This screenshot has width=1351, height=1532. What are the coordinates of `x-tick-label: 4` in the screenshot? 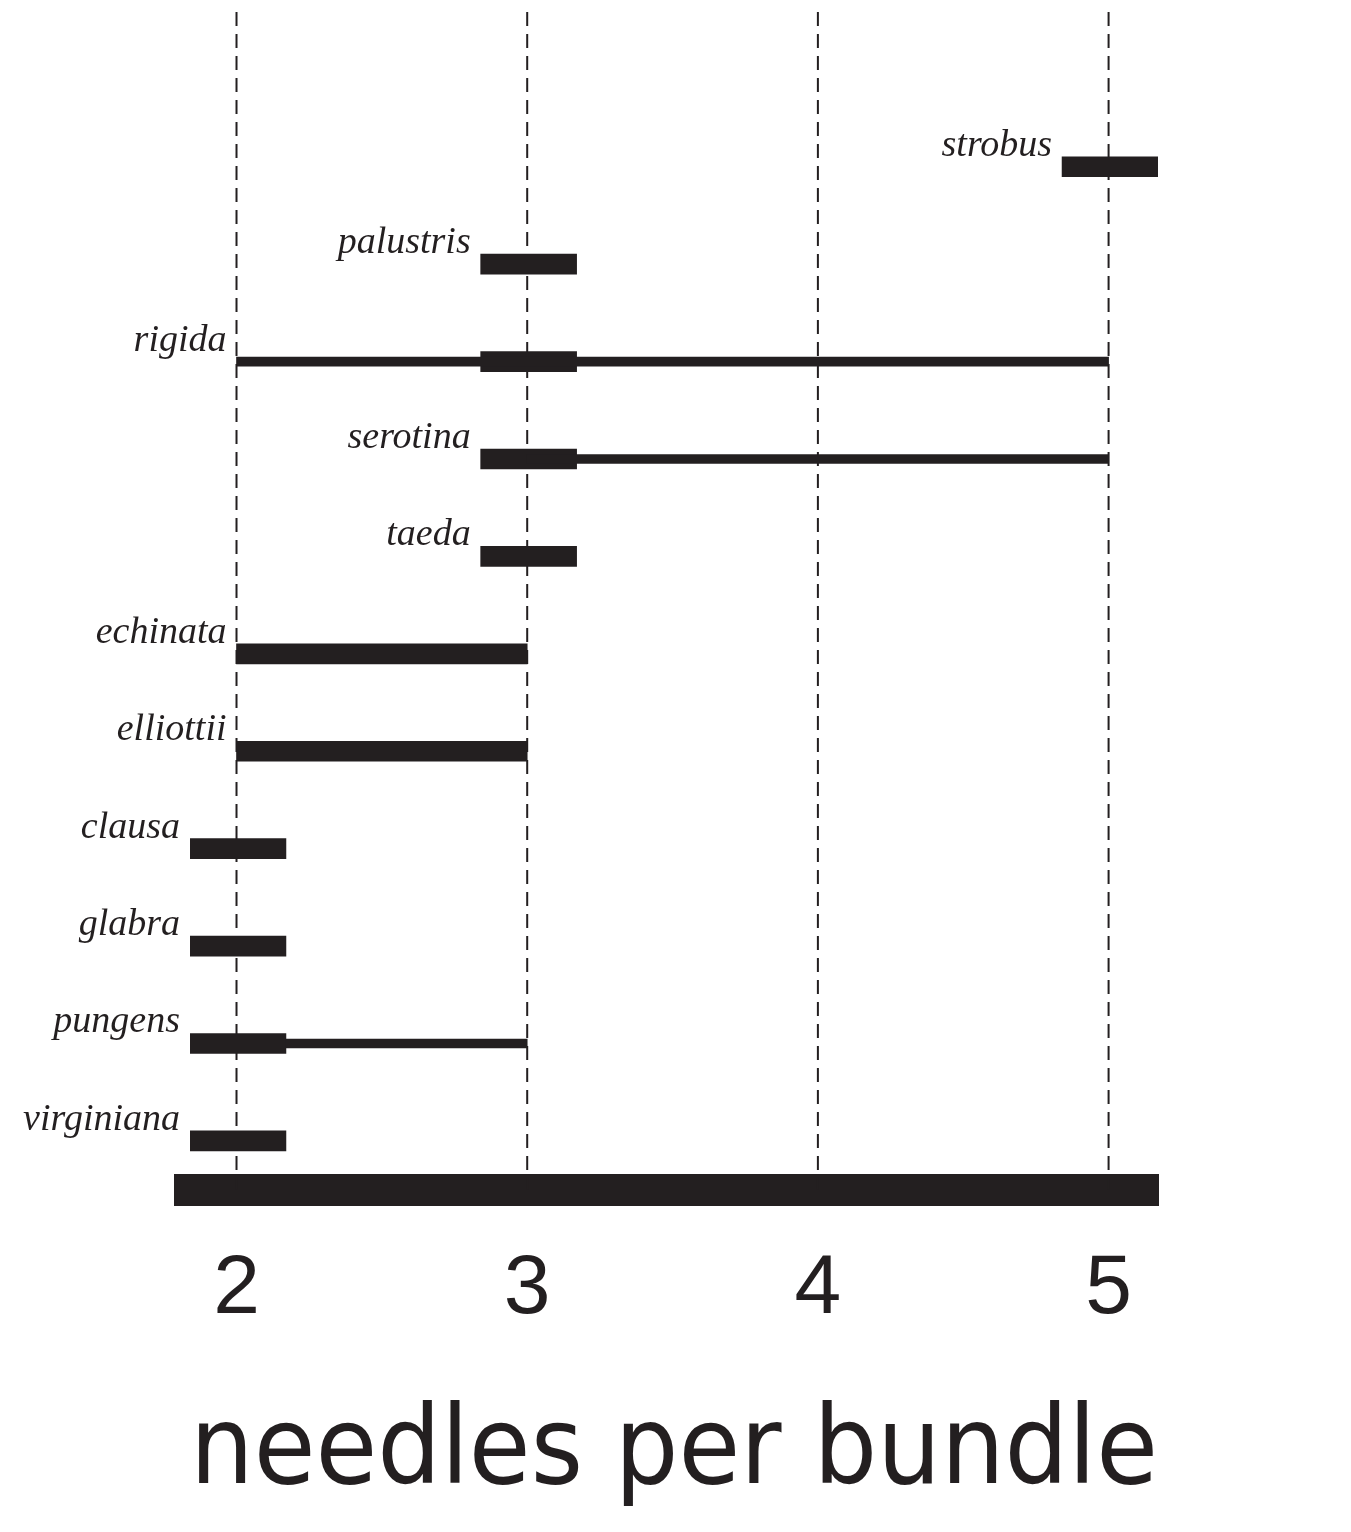 It's located at (818, 1284).